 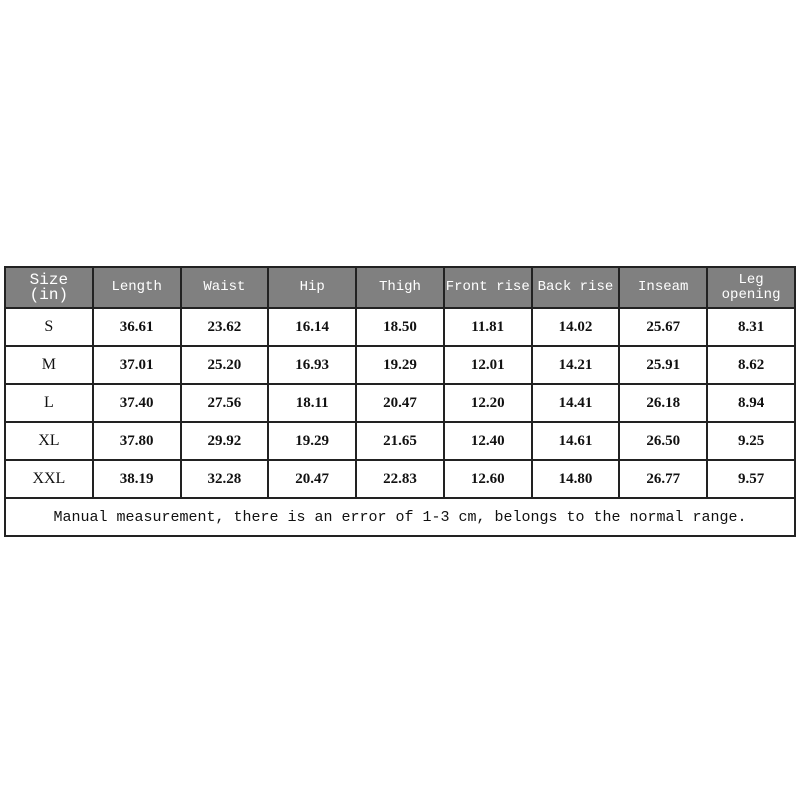 I want to click on measurement-cell: 18.50, so click(x=400, y=327).